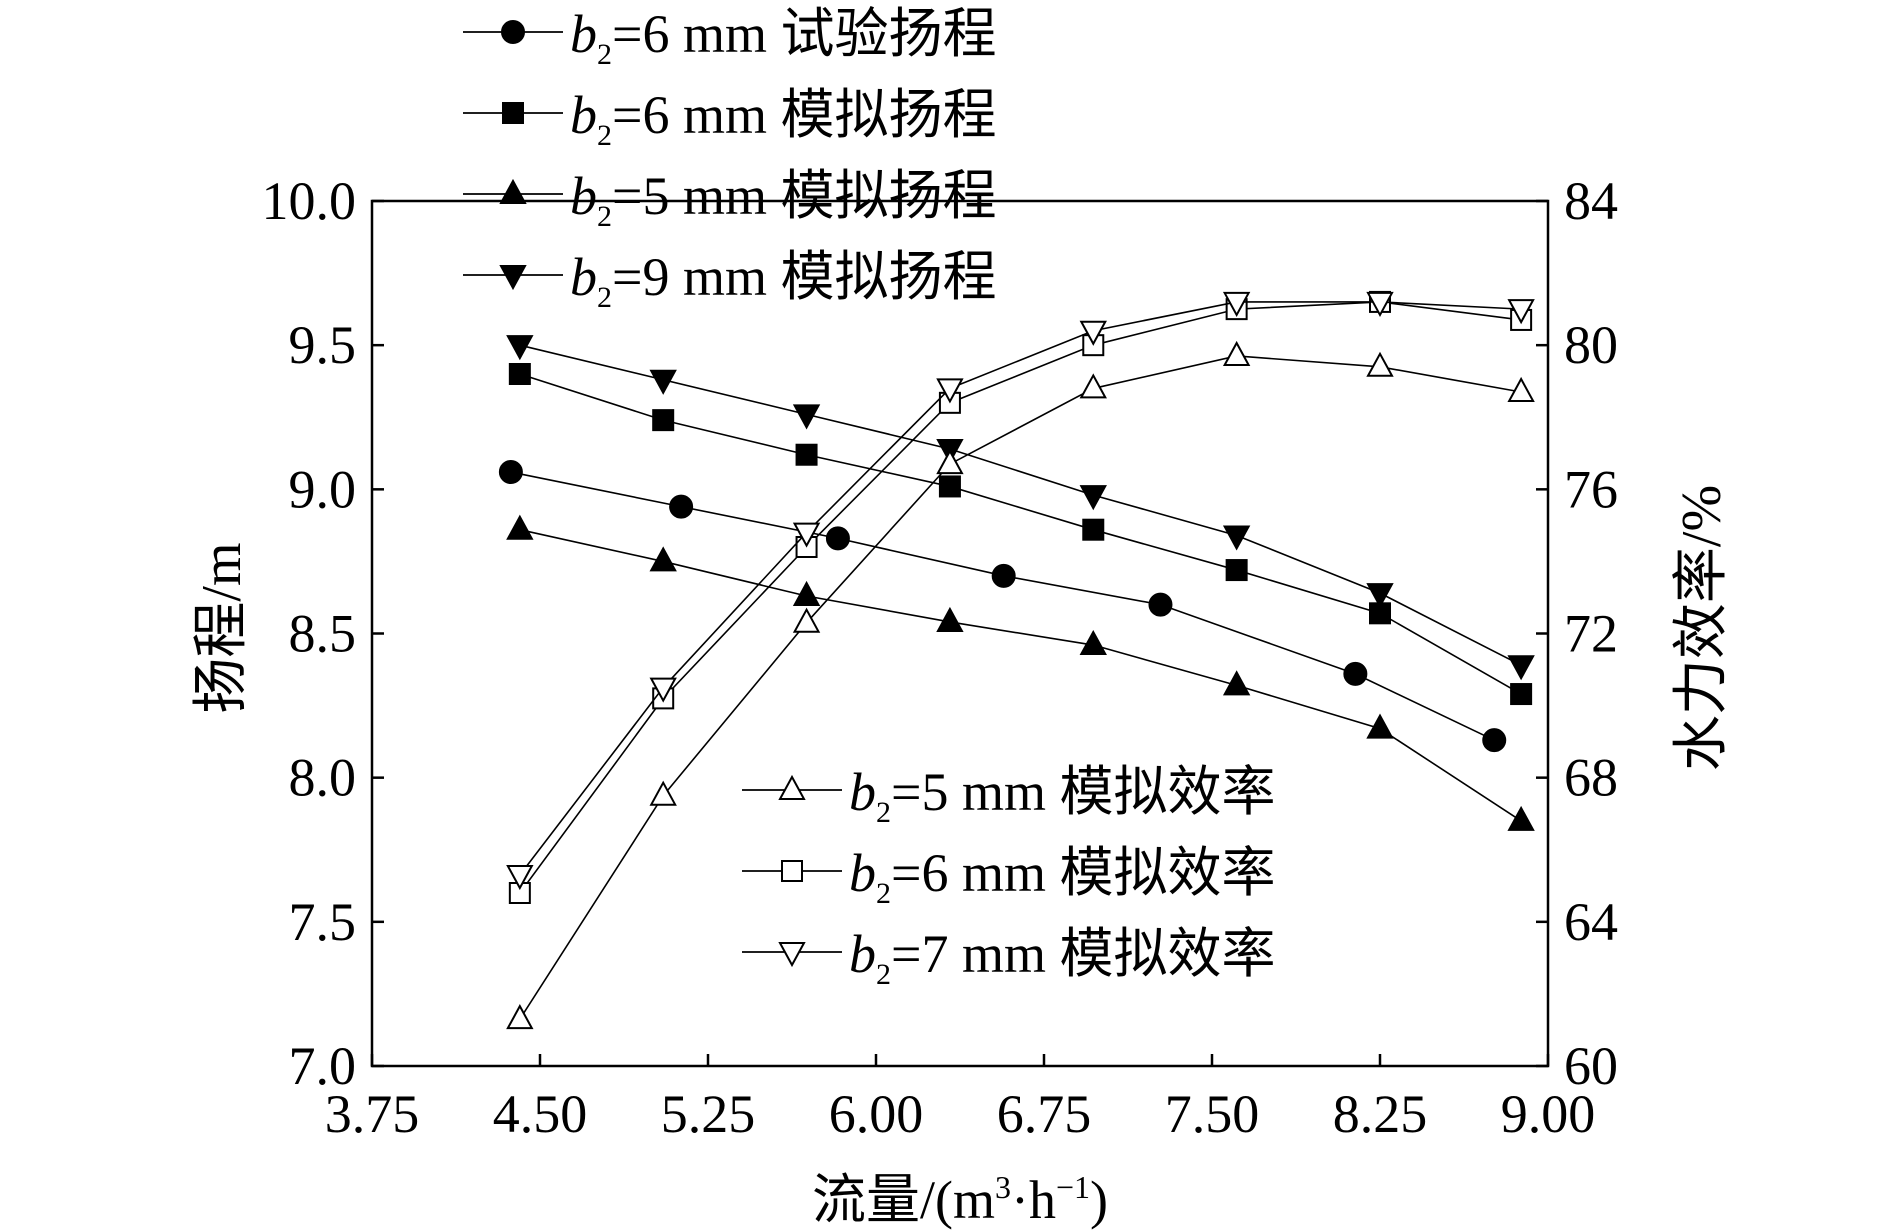  Describe the element at coordinates (1591, 1066) in the screenshot. I see `y2-tick-label: 60` at that location.